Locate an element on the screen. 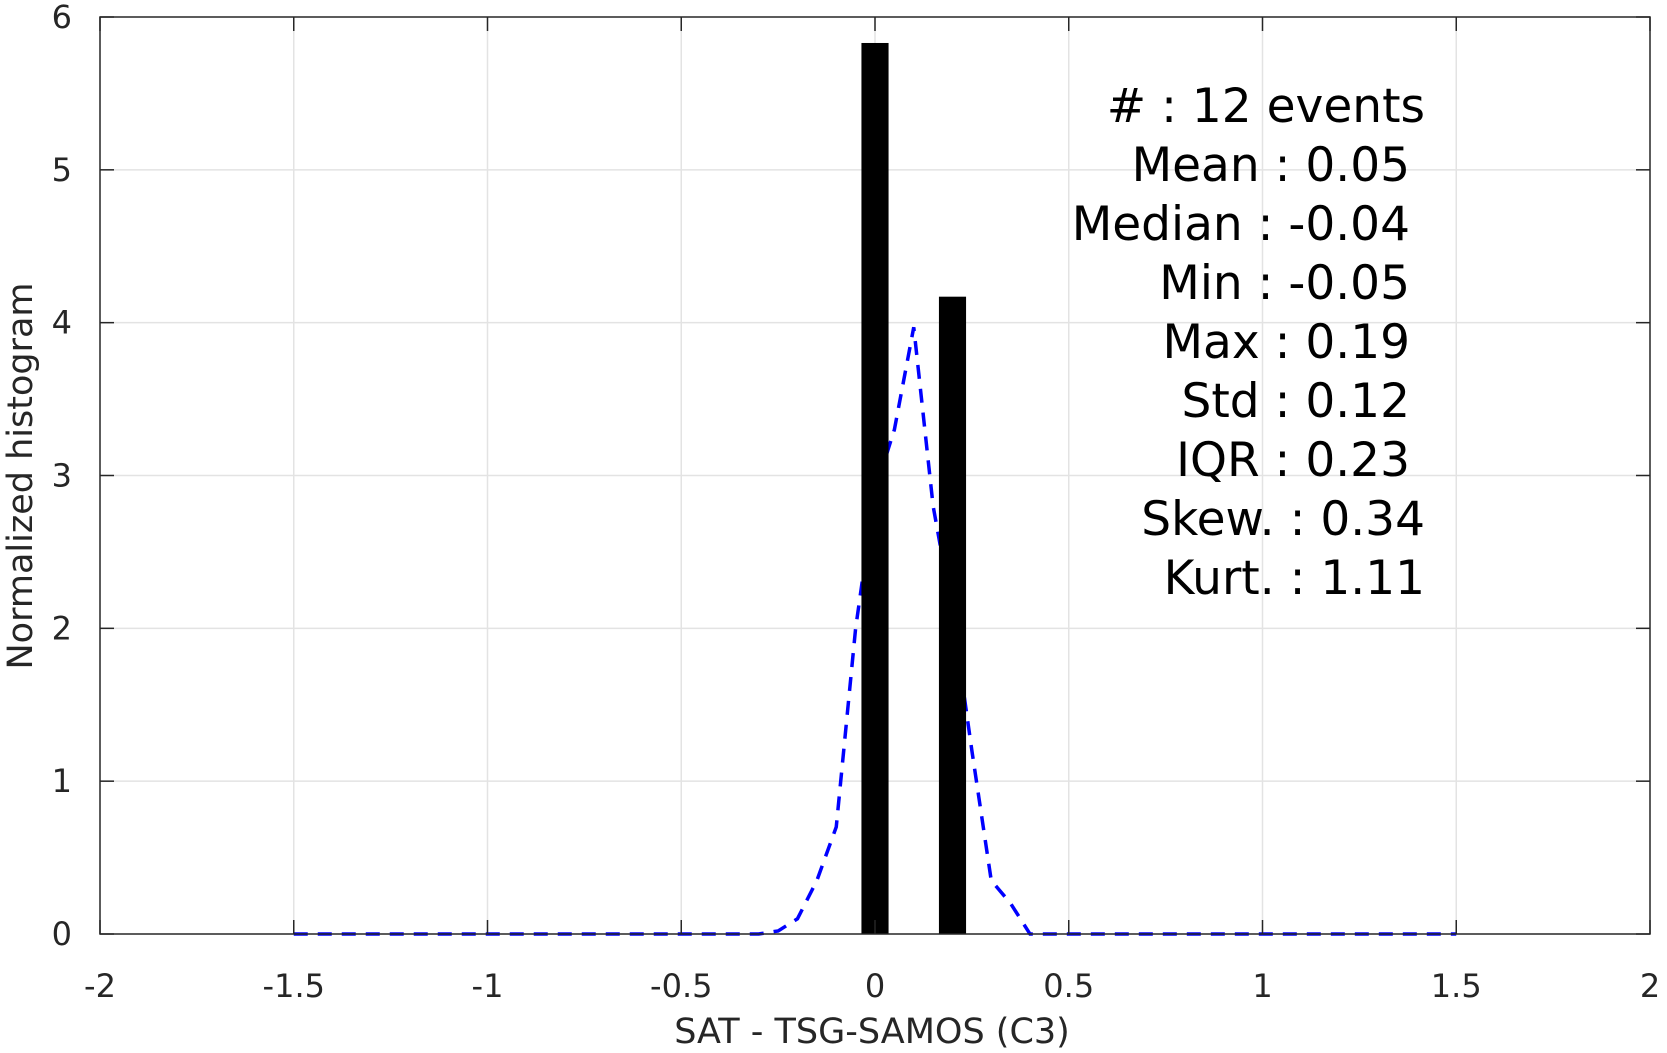 The image size is (1667, 1053). stat-kurt: Kurt. : 1.11 is located at coordinates (1294, 578).